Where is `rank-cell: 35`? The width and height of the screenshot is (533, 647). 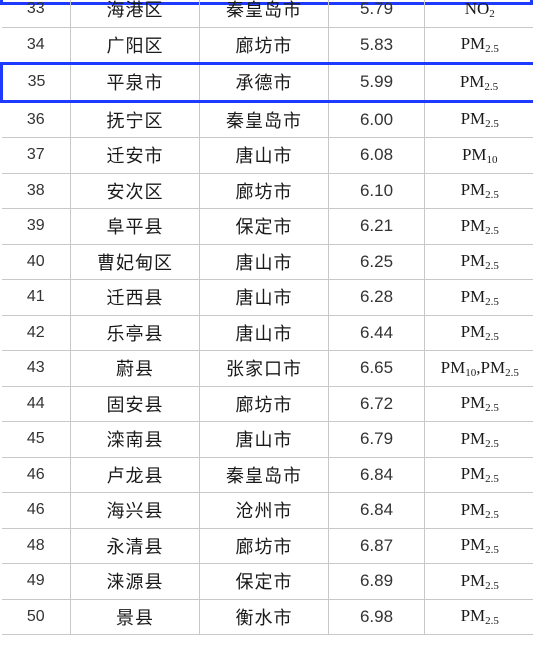
rank-cell: 35 is located at coordinates (35, 82).